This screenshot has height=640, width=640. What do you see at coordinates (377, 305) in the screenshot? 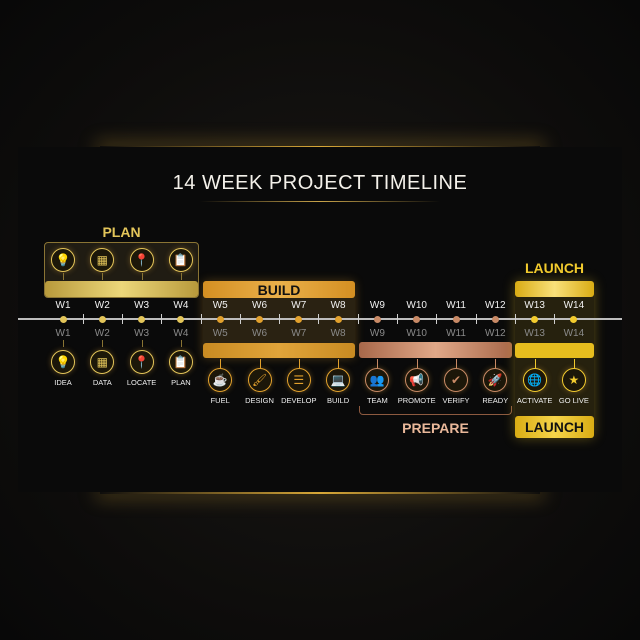
I see `week-label-top: W9` at bounding box center [377, 305].